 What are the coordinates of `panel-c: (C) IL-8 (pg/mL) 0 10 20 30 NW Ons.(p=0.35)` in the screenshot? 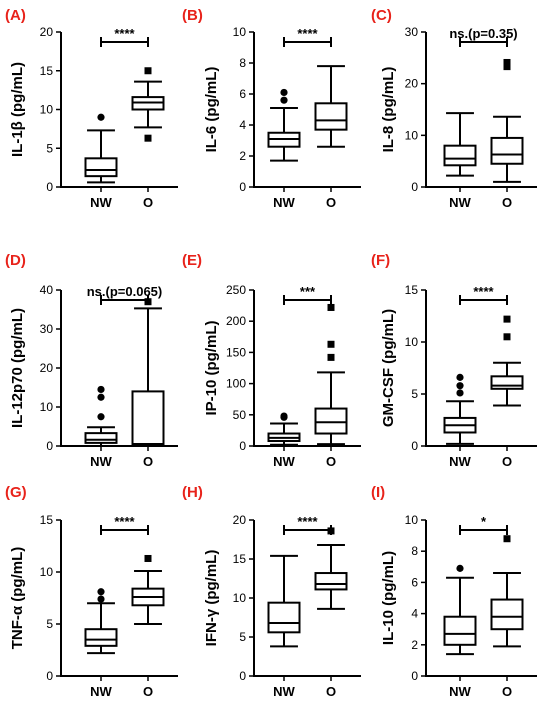 It's located at (454, 108).